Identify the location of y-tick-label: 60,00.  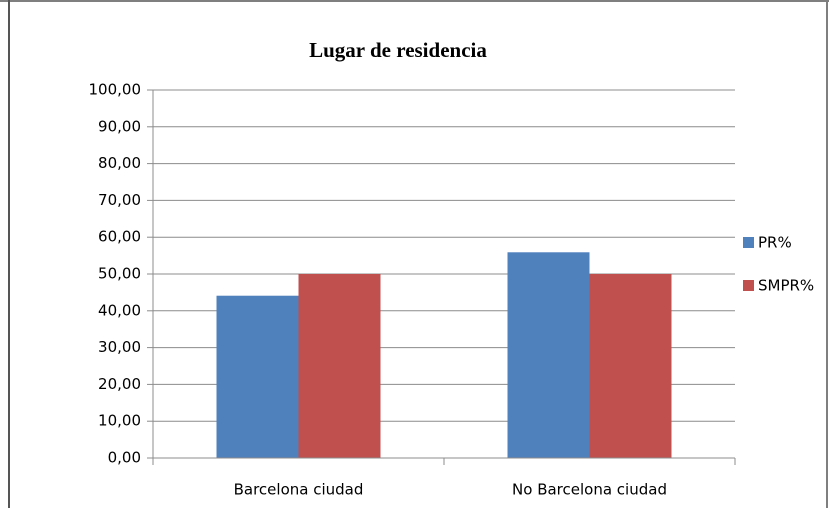
(119, 237).